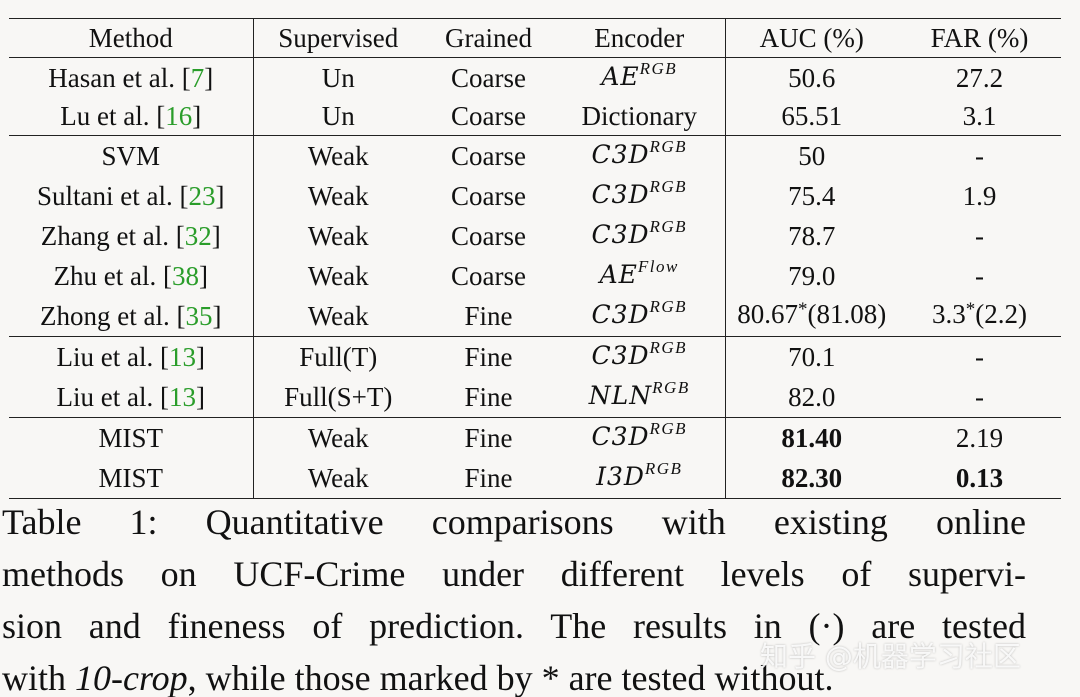  What do you see at coordinates (812, 155) in the screenshot?
I see `auc-cell: 50` at bounding box center [812, 155].